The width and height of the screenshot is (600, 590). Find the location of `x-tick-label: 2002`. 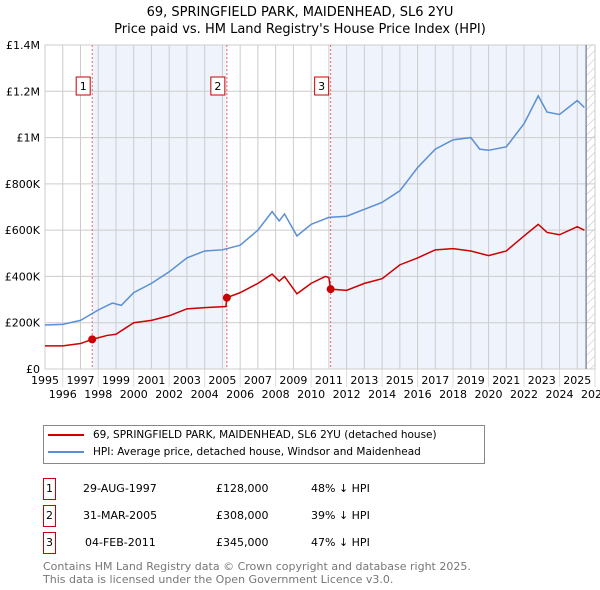

x-tick-label: 2002 is located at coordinates (169, 394).